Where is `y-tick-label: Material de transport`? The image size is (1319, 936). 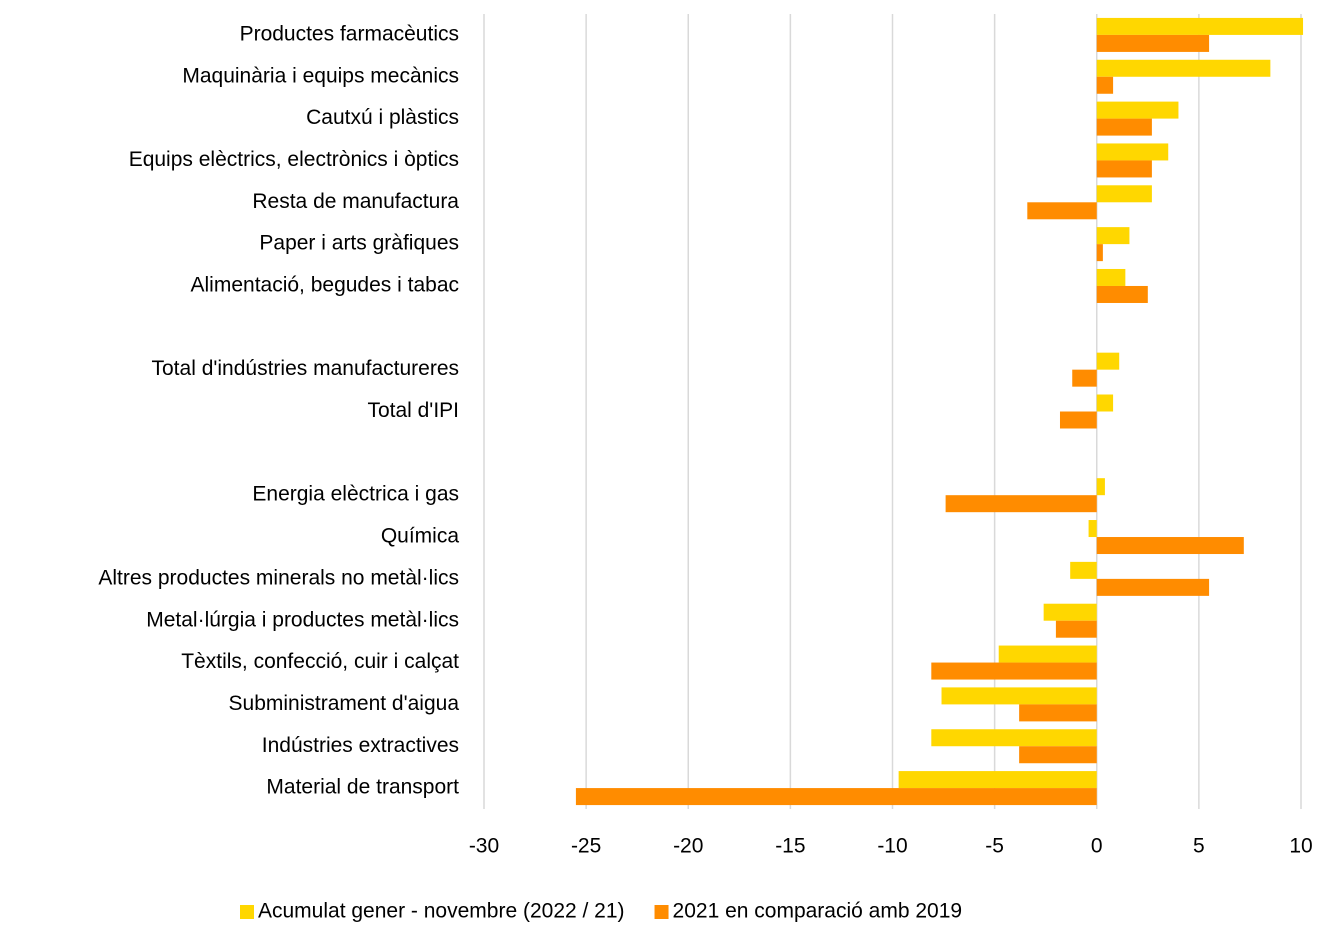
y-tick-label: Material de transport is located at coordinates (362, 787).